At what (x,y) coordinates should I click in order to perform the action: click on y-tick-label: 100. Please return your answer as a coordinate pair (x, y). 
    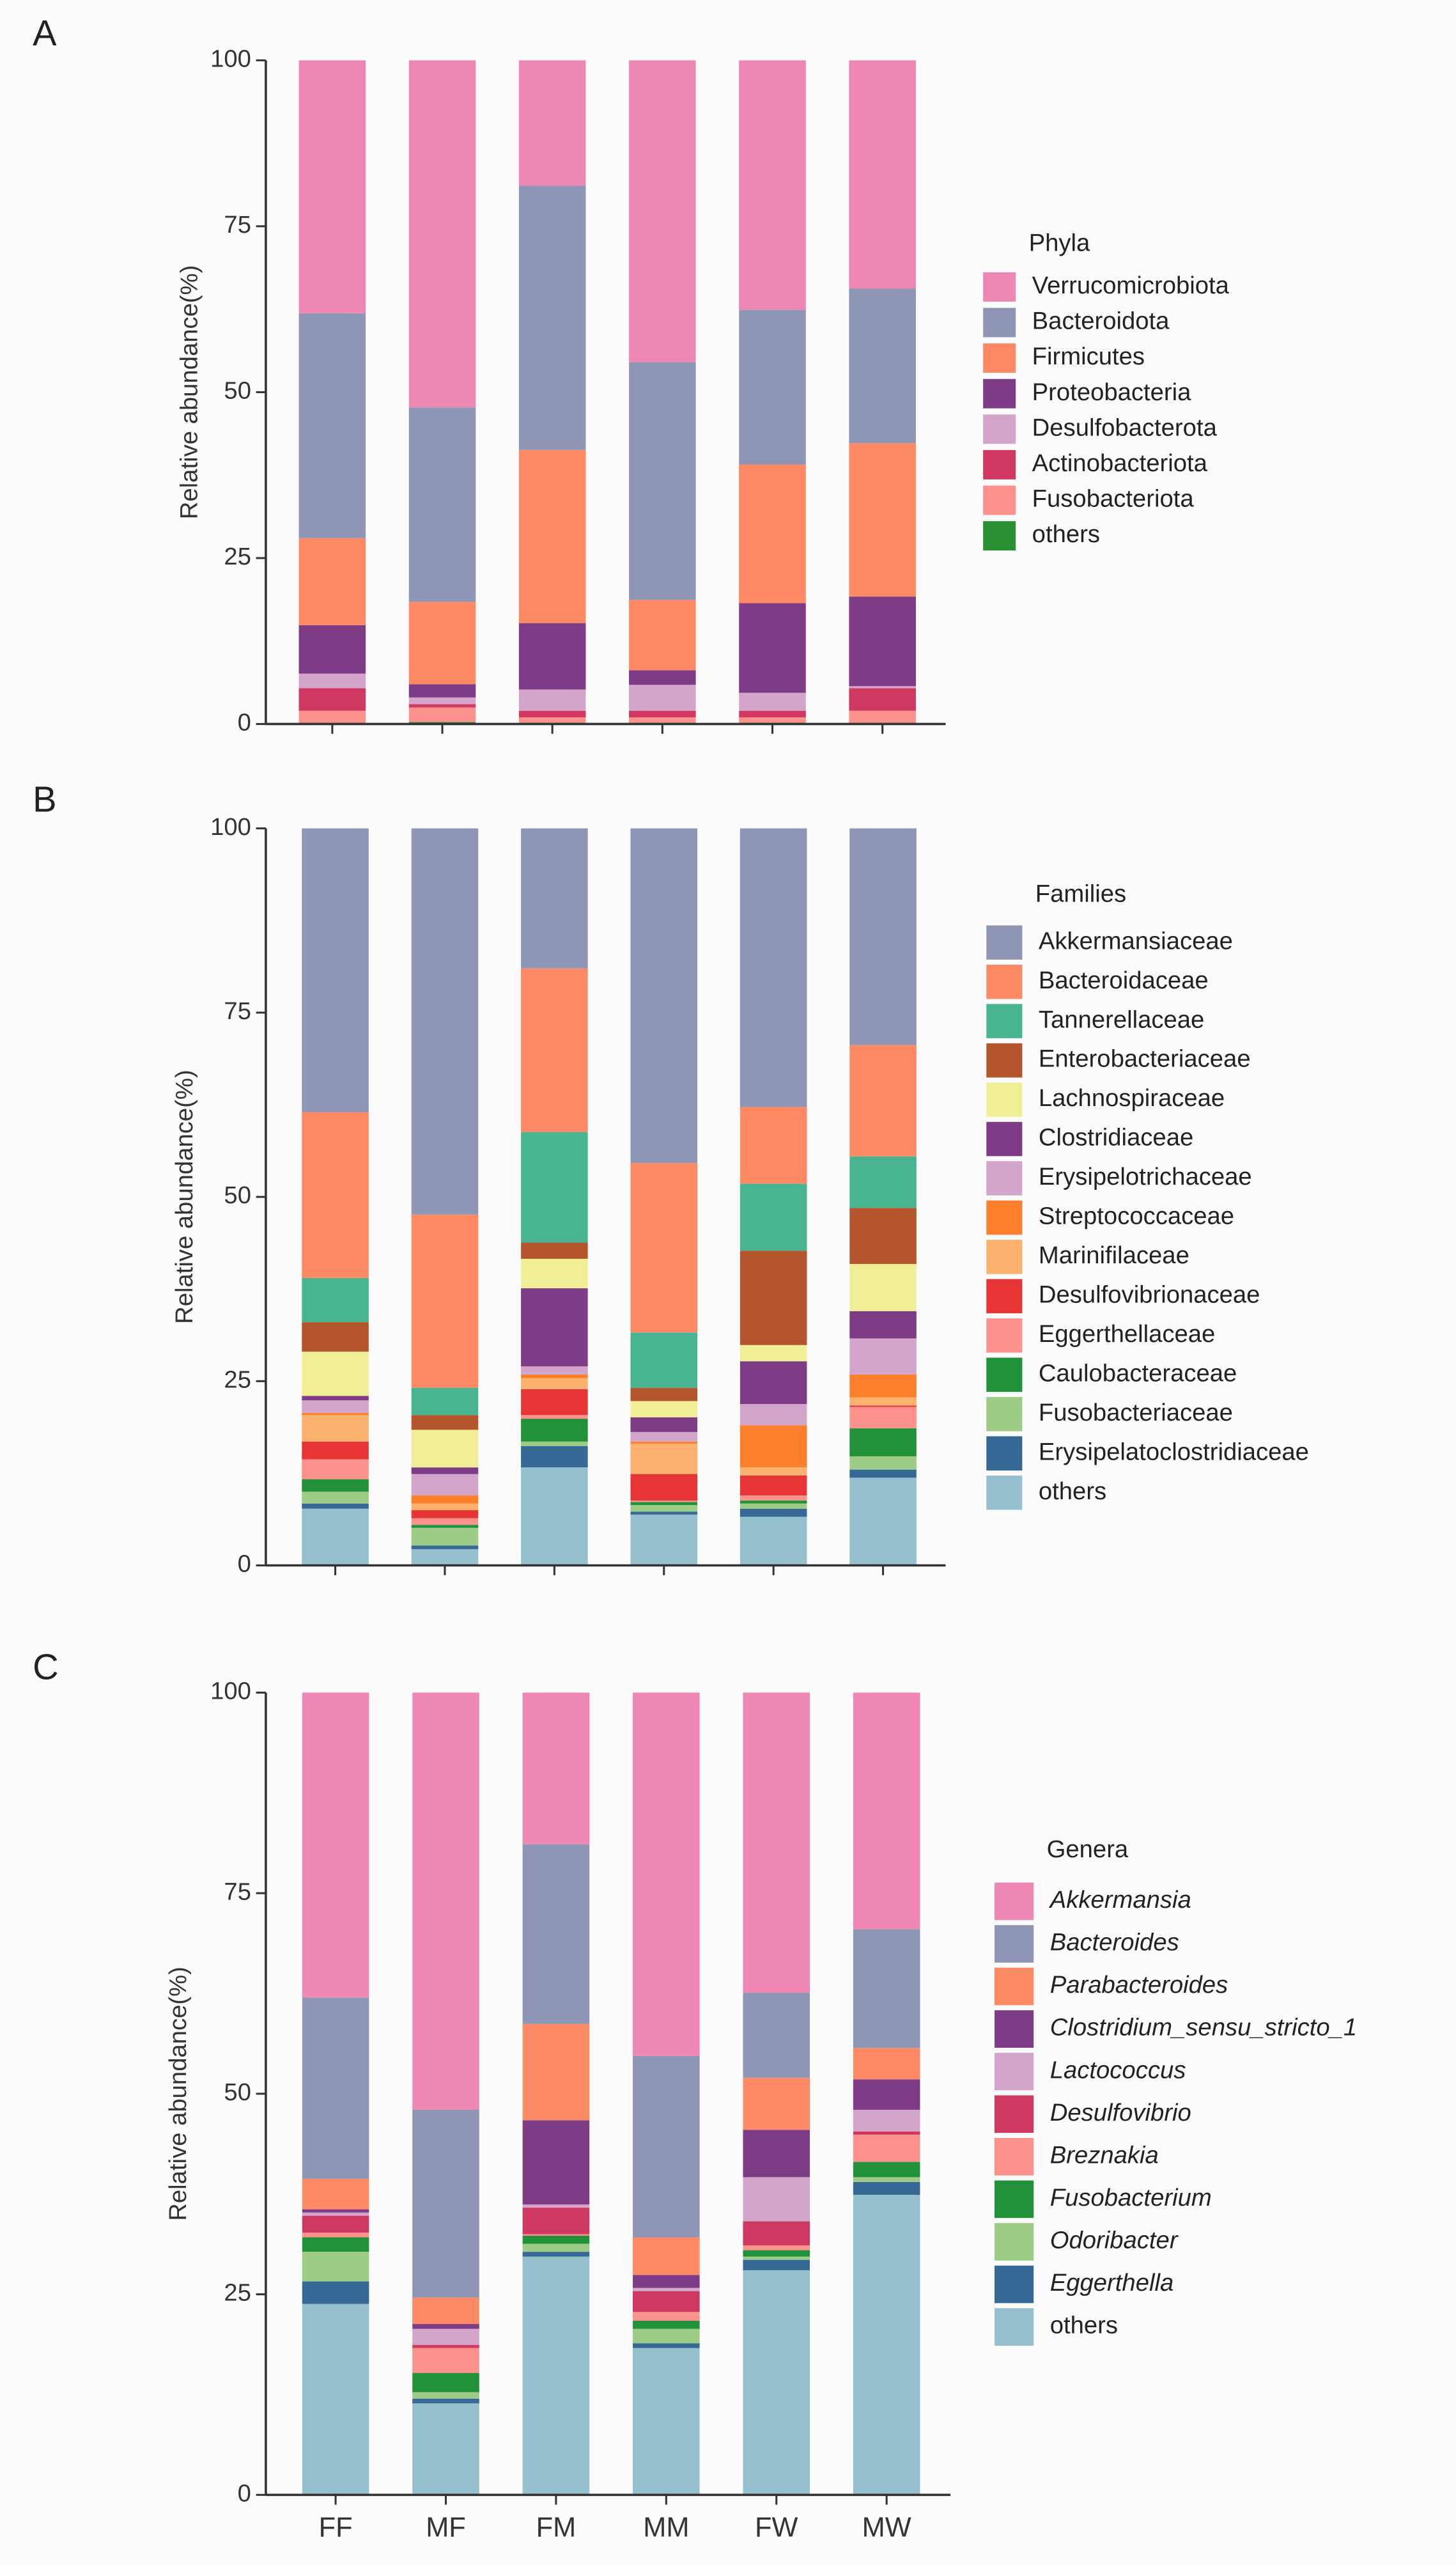
    Looking at the image, I should click on (231, 59).